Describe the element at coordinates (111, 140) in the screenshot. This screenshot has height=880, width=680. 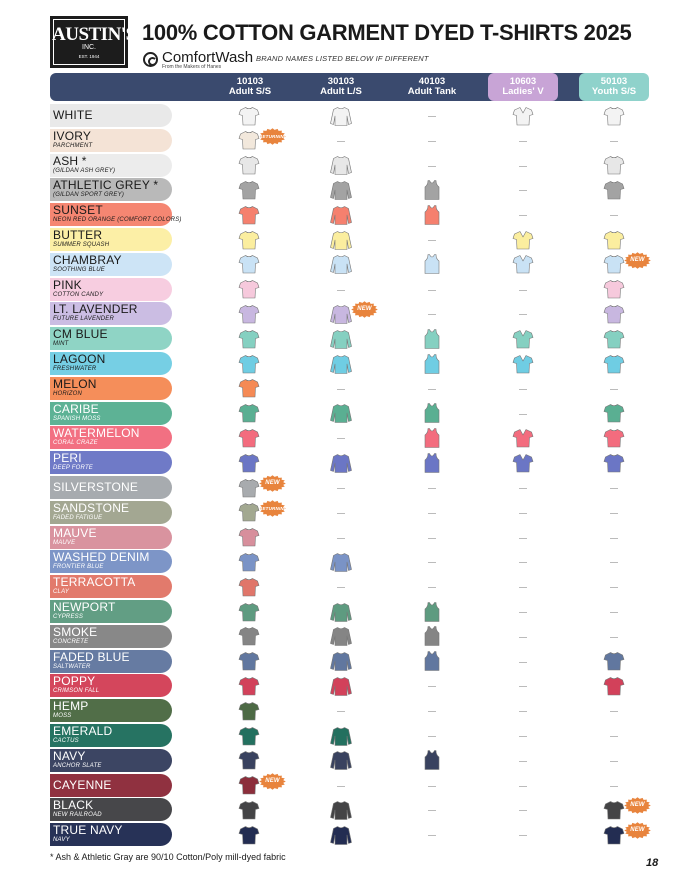
I see `color-row-label: IVORY PARCHMENT` at that location.